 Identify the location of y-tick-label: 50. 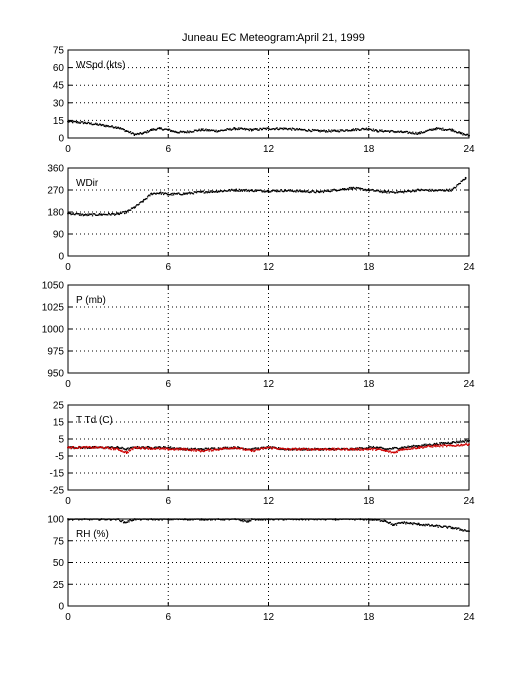
(59, 563).